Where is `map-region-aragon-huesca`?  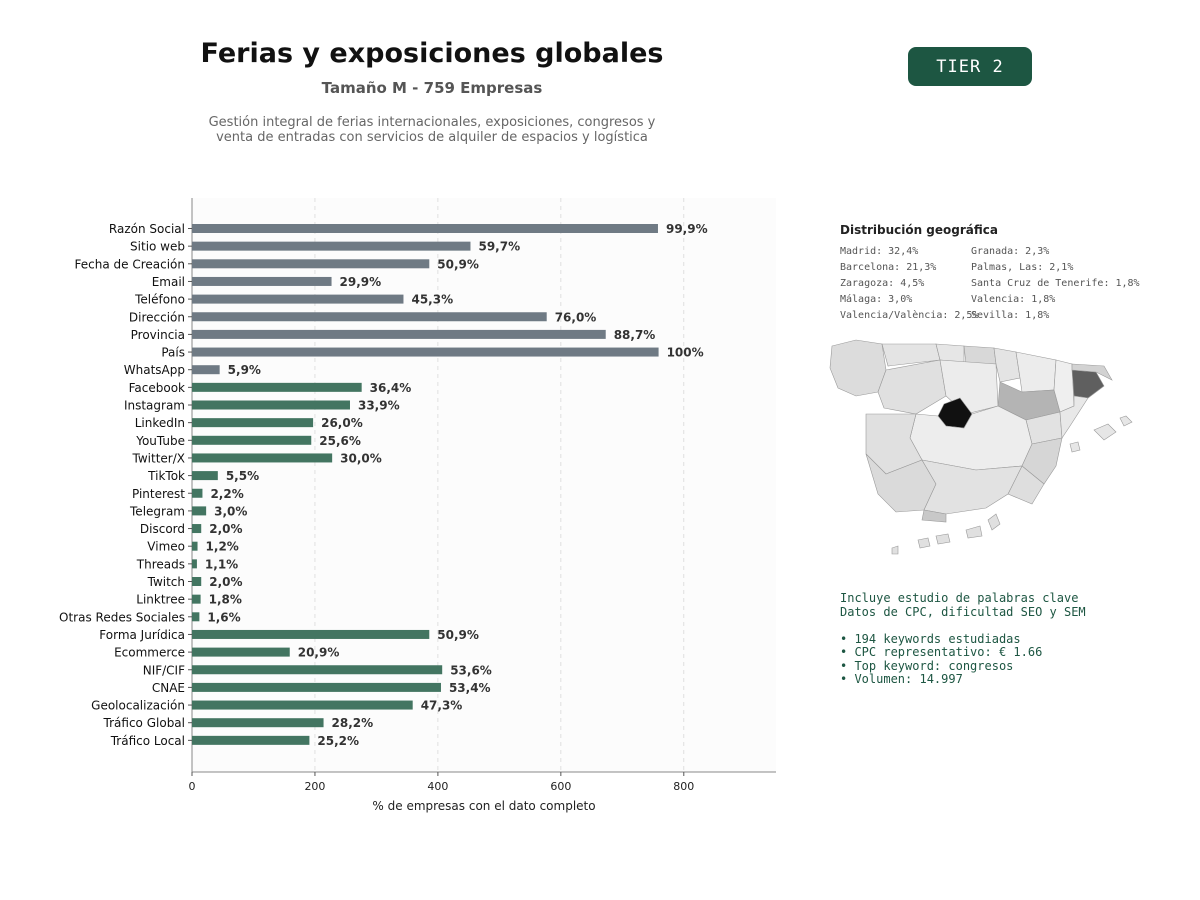 map-region-aragon-huesca is located at coordinates (1036, 372).